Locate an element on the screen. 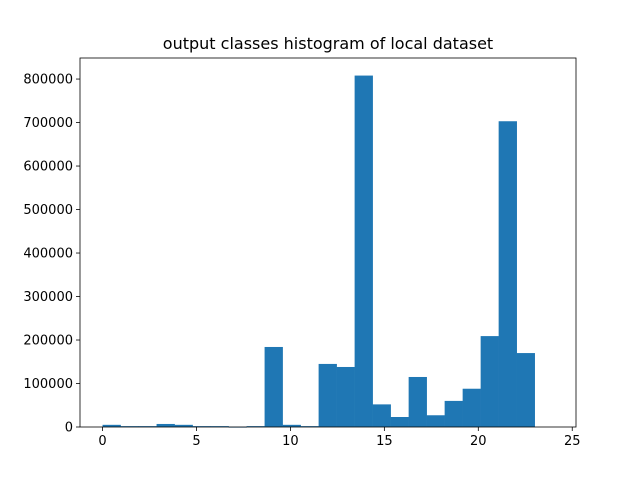 The height and width of the screenshot is (480, 640). y-tick-label: 600000 is located at coordinates (48, 167).